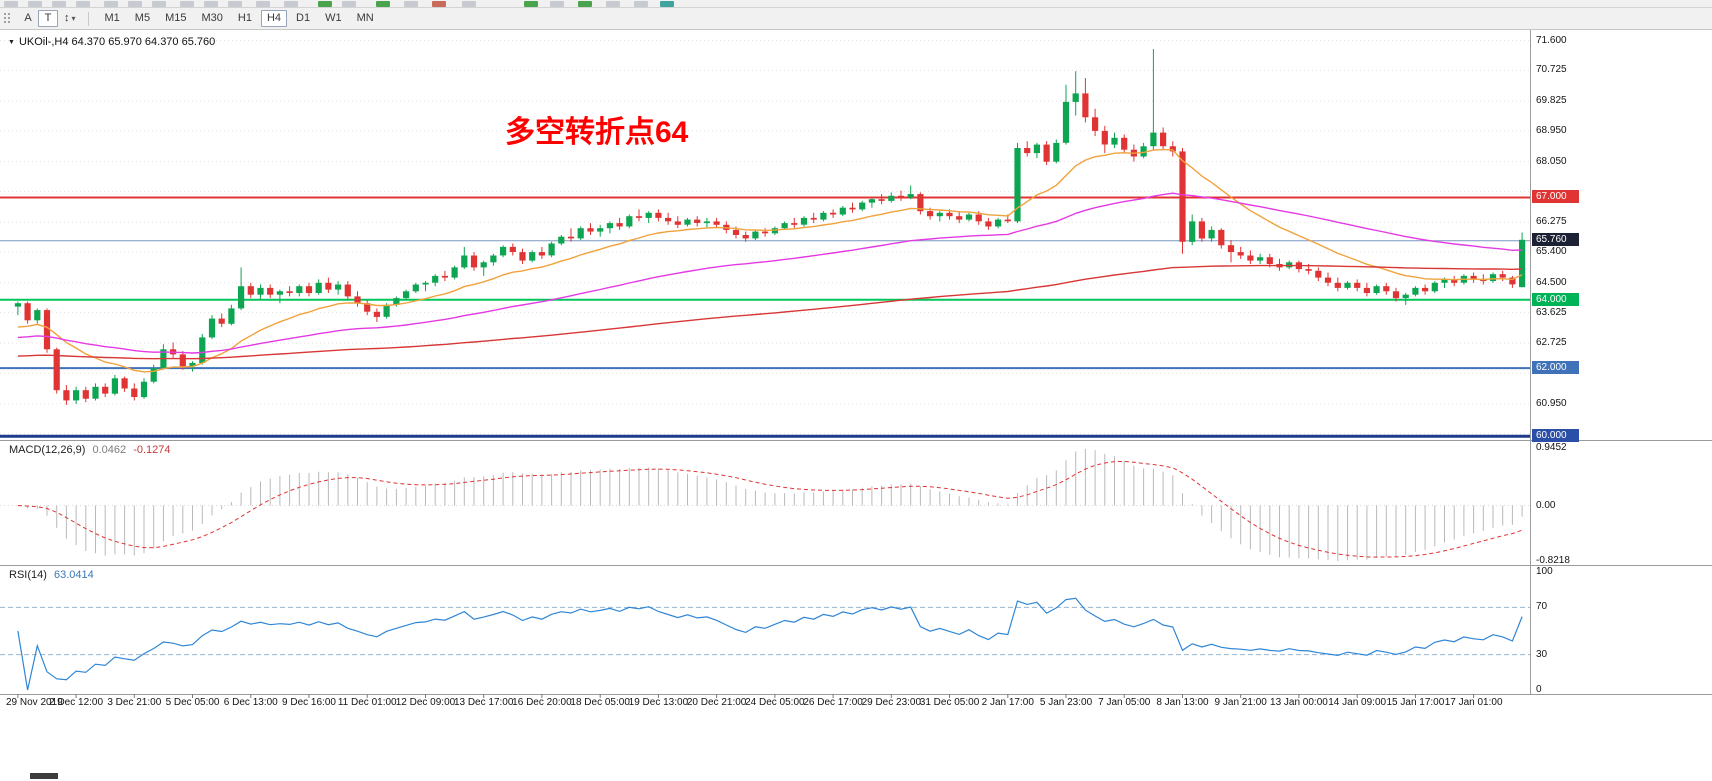 This screenshot has height=781, width=1712. What do you see at coordinates (770, 509) in the screenshot?
I see `macd-signal-line` at bounding box center [770, 509].